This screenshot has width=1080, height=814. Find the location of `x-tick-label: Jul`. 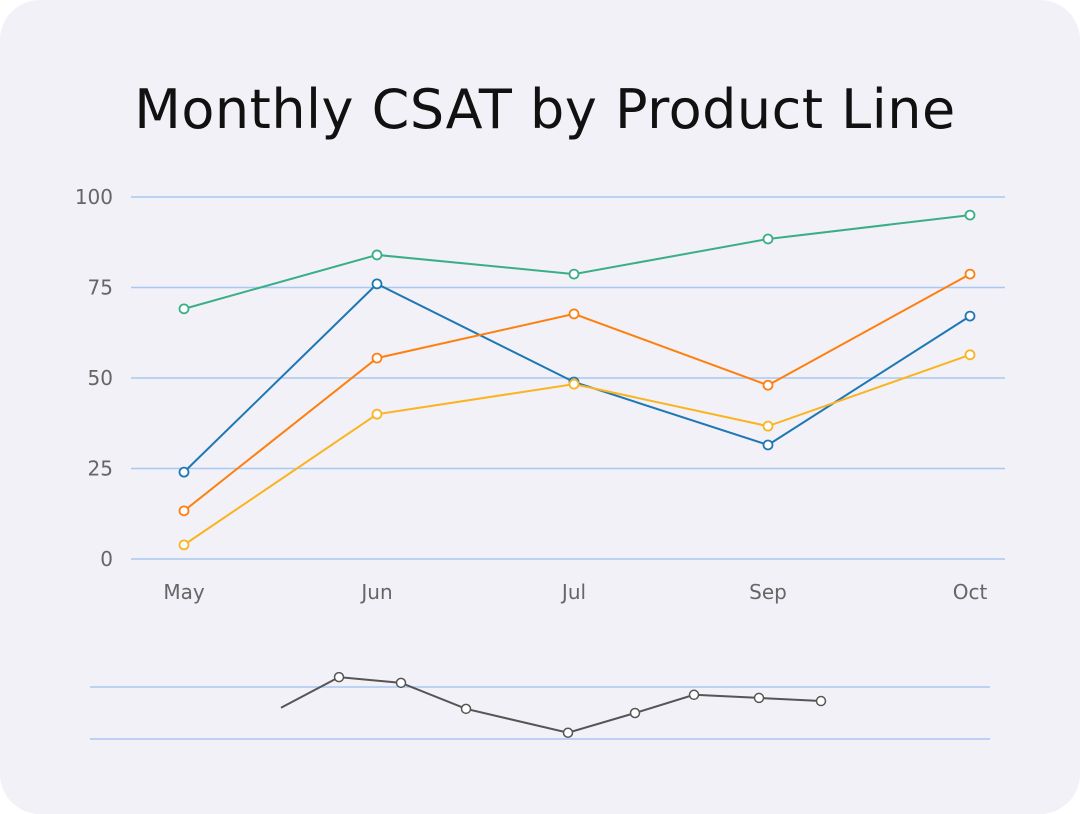

x-tick-label: Jul is located at coordinates (573, 592).